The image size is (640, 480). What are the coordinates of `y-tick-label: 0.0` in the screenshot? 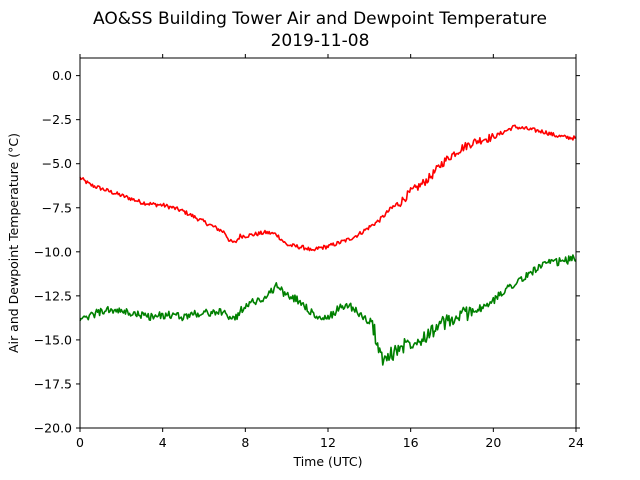 It's located at (62, 75).